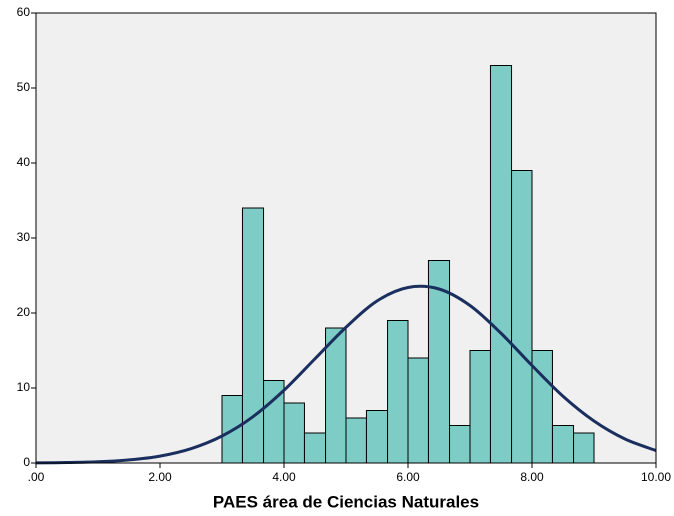  I want to click on y-tick-label: 10, so click(24, 387).